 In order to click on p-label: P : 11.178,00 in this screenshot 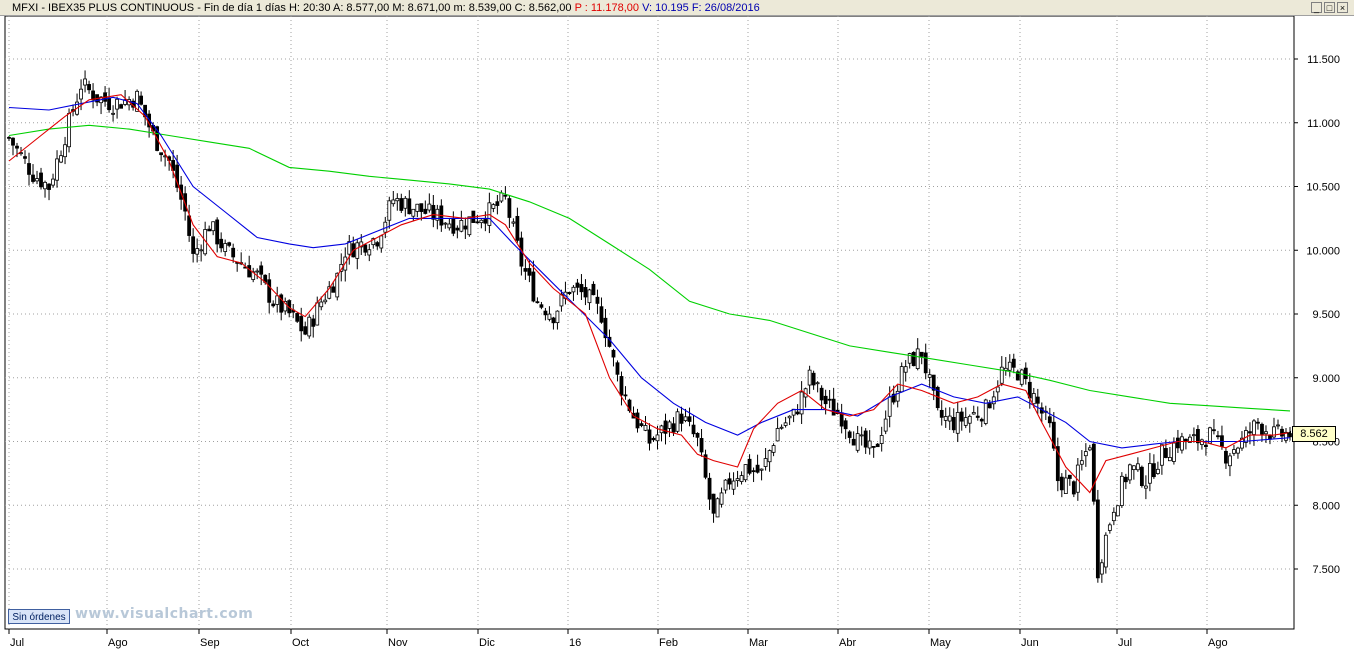, I will do `click(607, 8)`.